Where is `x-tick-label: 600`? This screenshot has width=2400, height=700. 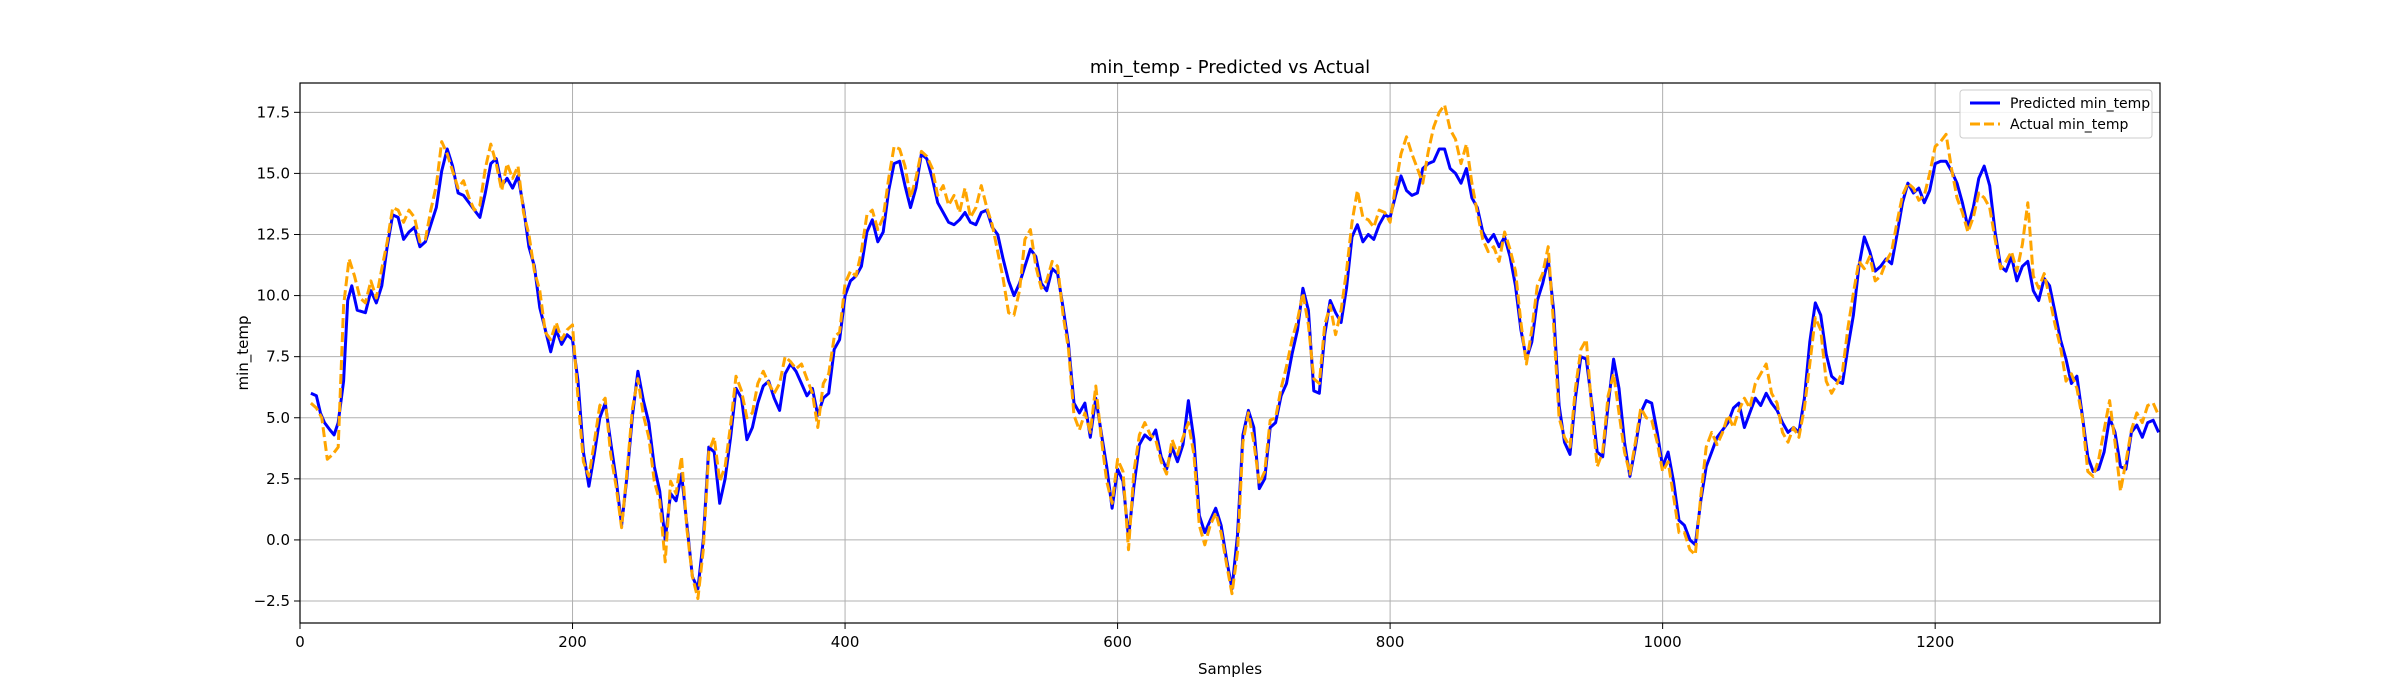
x-tick-label: 600 is located at coordinates (1117, 642).